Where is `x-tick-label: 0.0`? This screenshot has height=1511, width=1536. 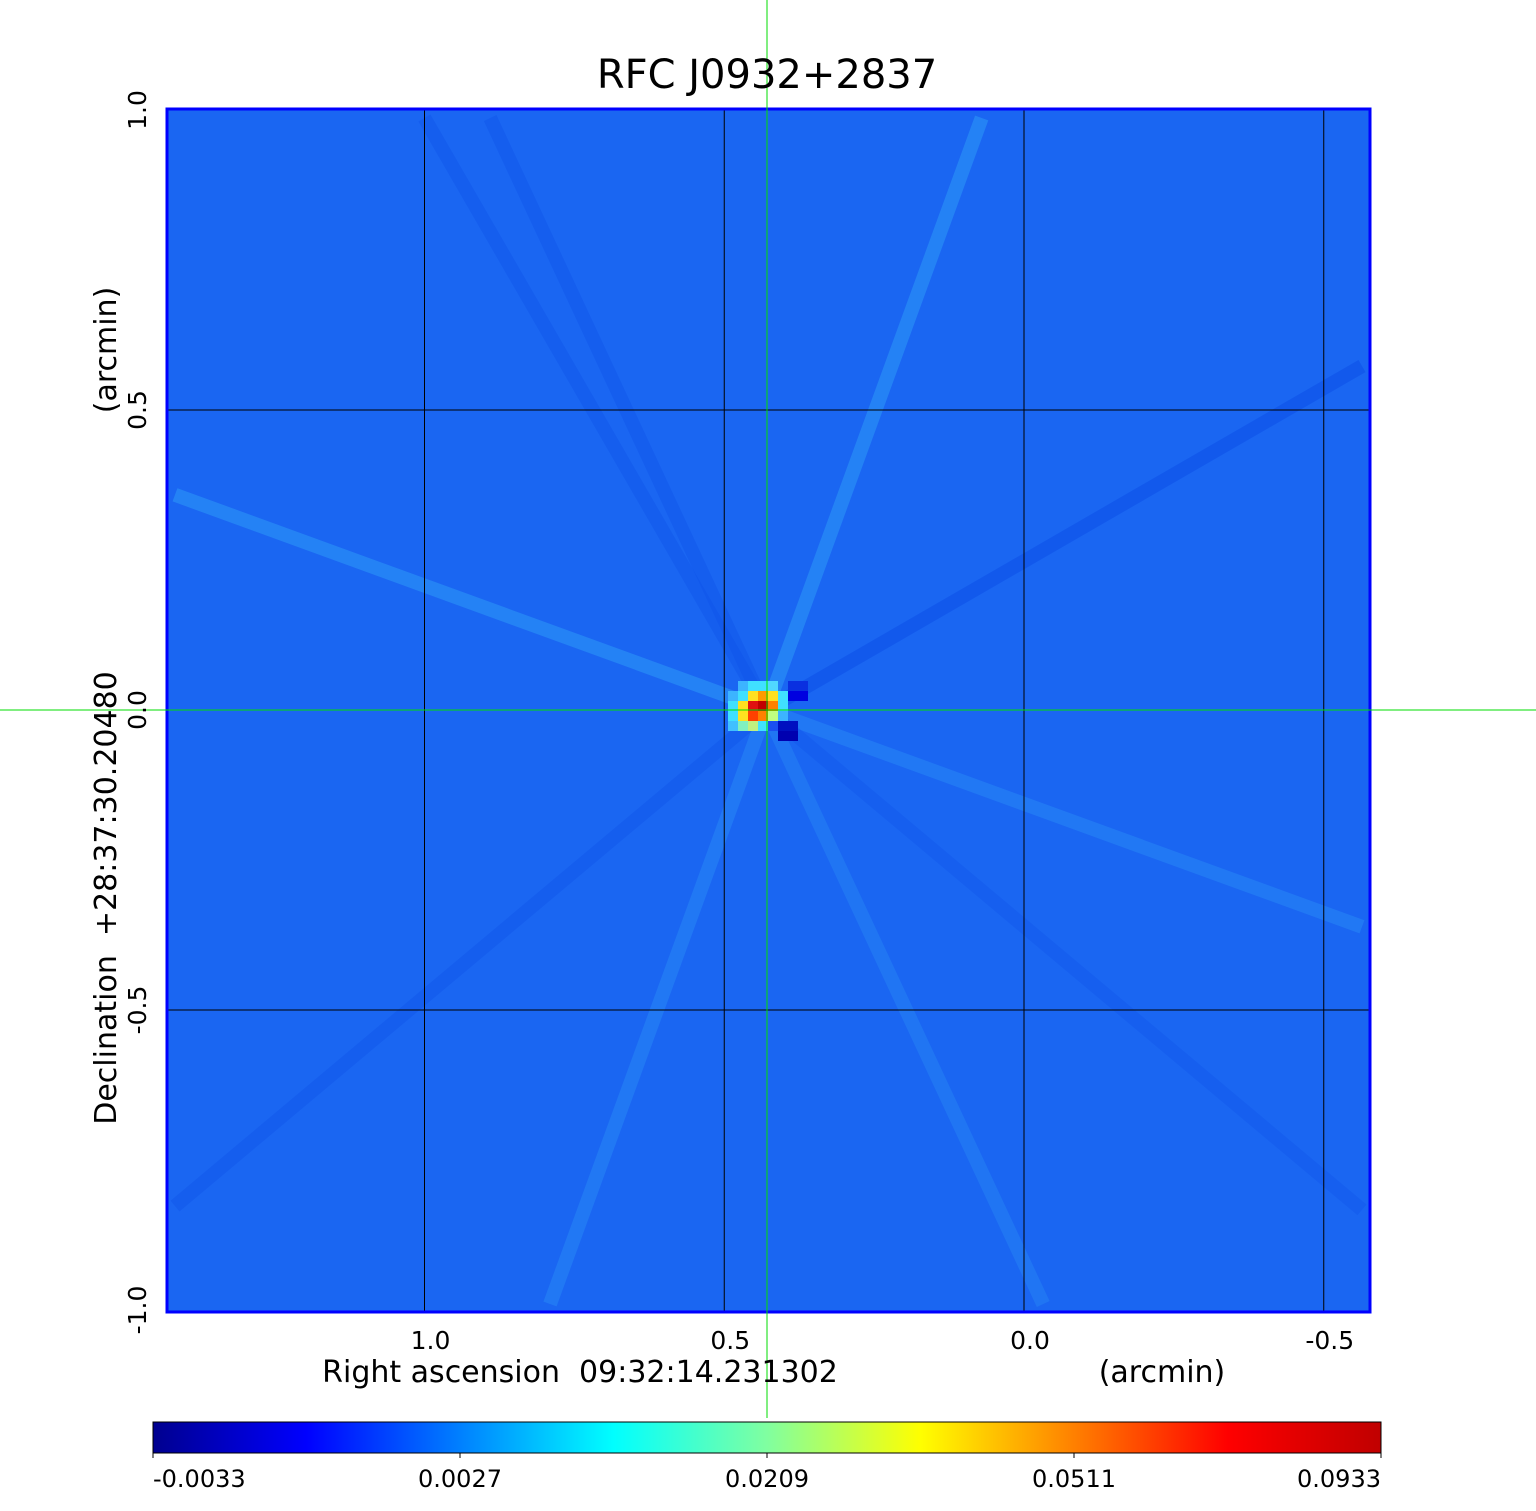 x-tick-label: 0.0 is located at coordinates (1030, 1340).